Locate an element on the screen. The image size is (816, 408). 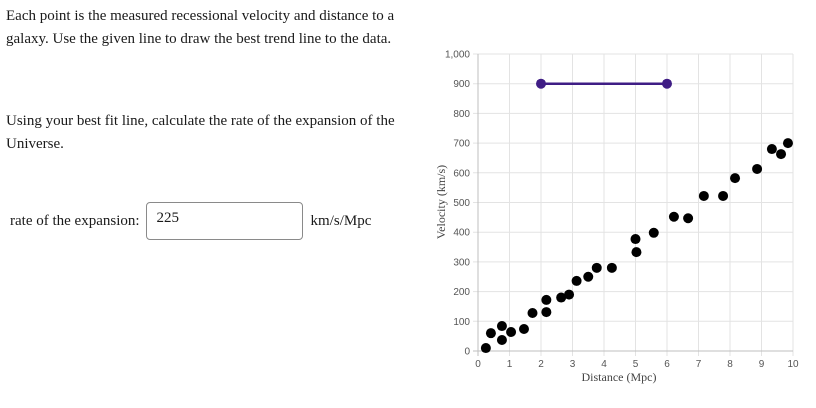
trend-line-group is located at coordinates (604, 83).